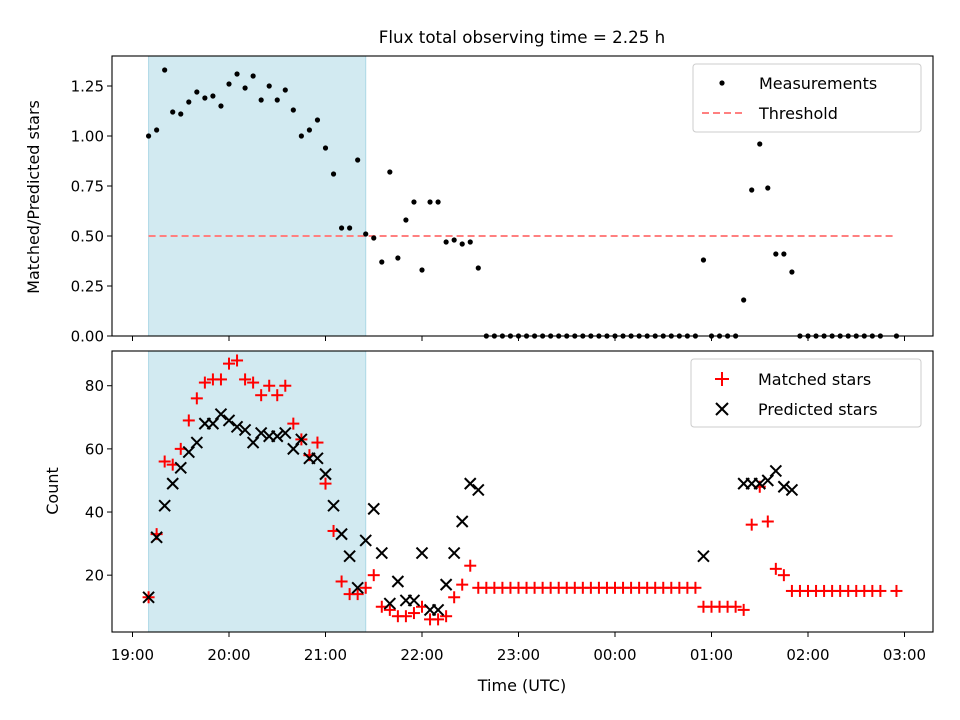 The height and width of the screenshot is (720, 960). What do you see at coordinates (87, 187) in the screenshot?
I see `y-tick-label: 0.75` at bounding box center [87, 187].